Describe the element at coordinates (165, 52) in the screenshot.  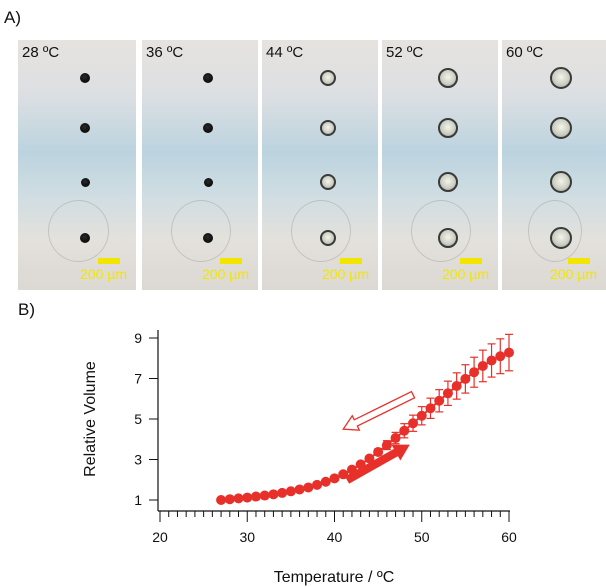
I see `temperature-label: 36 ºC` at that location.